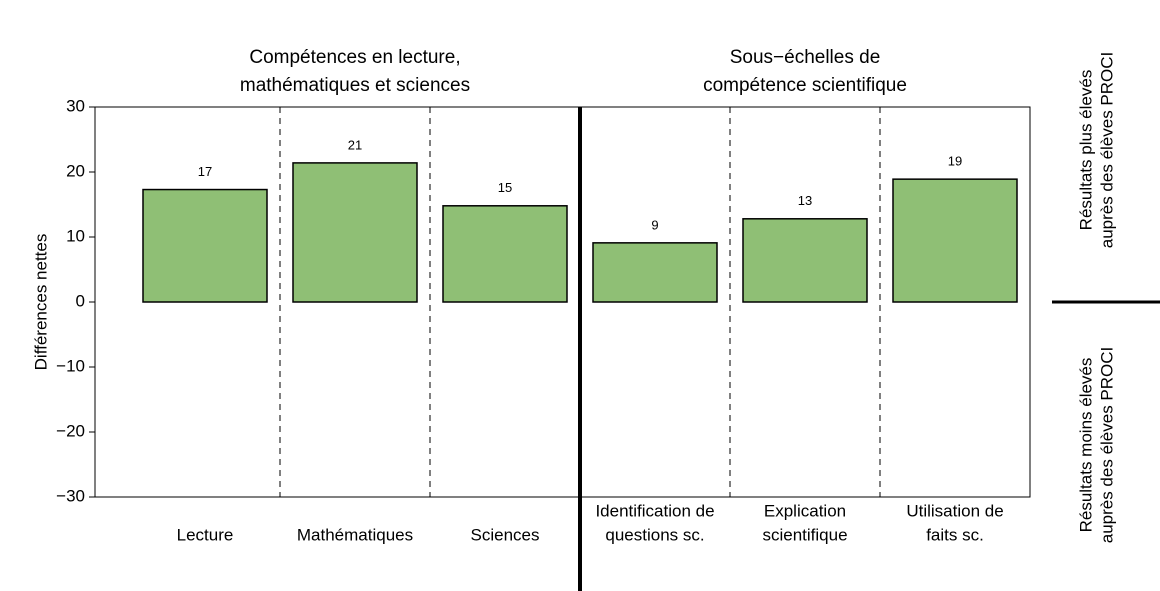  I want to click on group-title: mathématiques et sciences, so click(355, 85).